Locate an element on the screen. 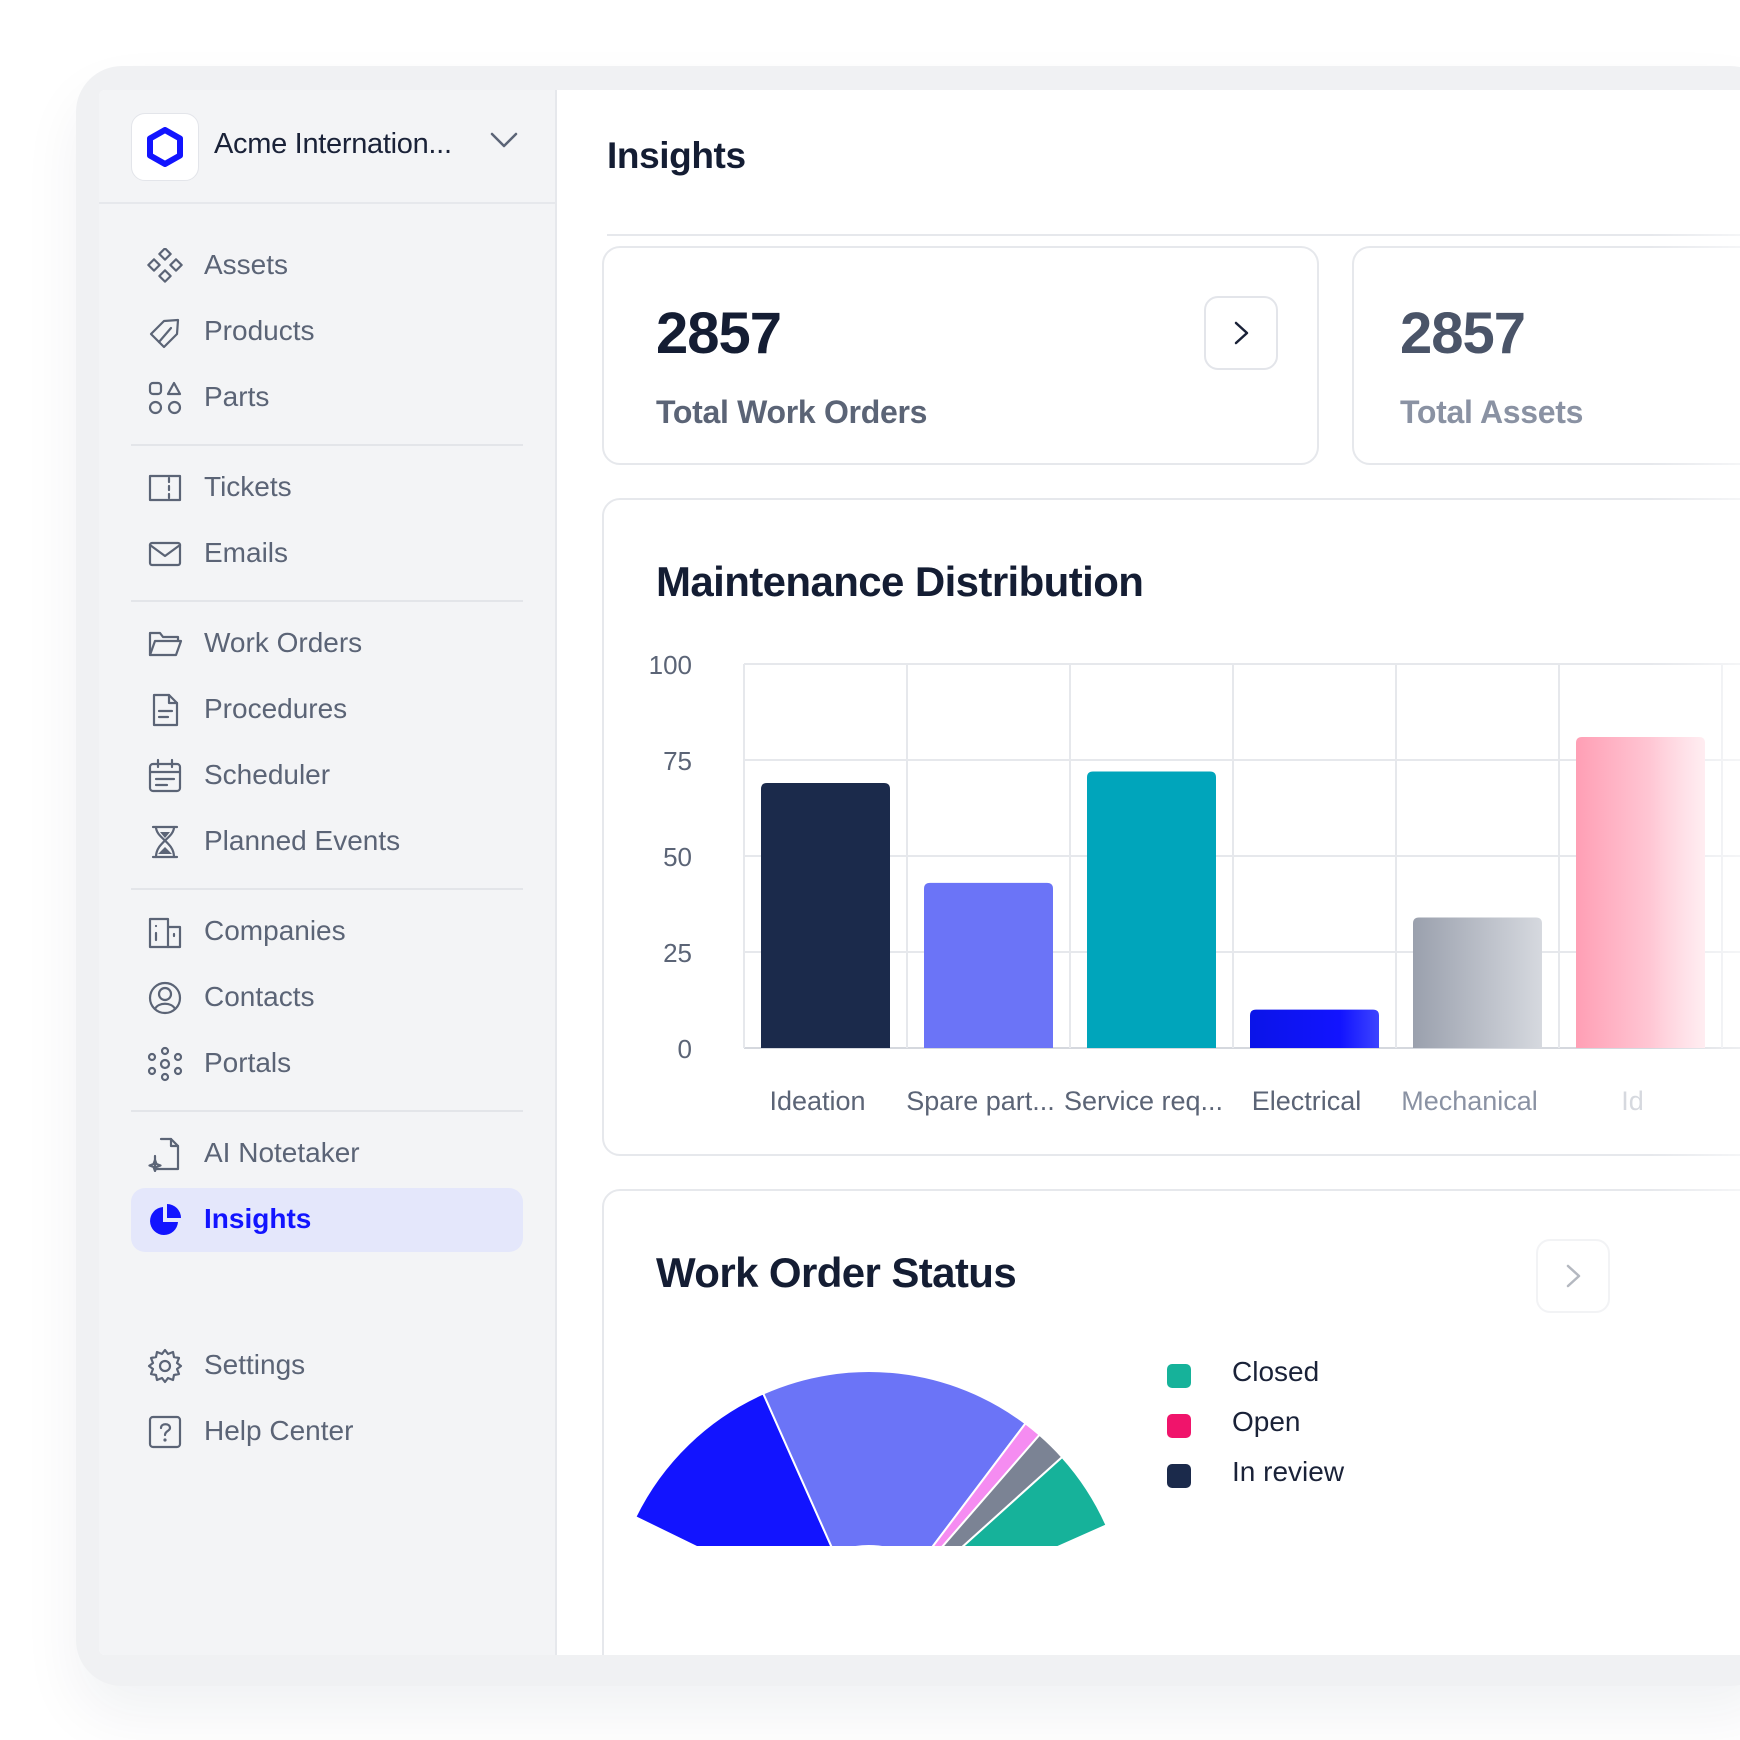  sidebar-item-insights: Insights is located at coordinates (327, 1220).